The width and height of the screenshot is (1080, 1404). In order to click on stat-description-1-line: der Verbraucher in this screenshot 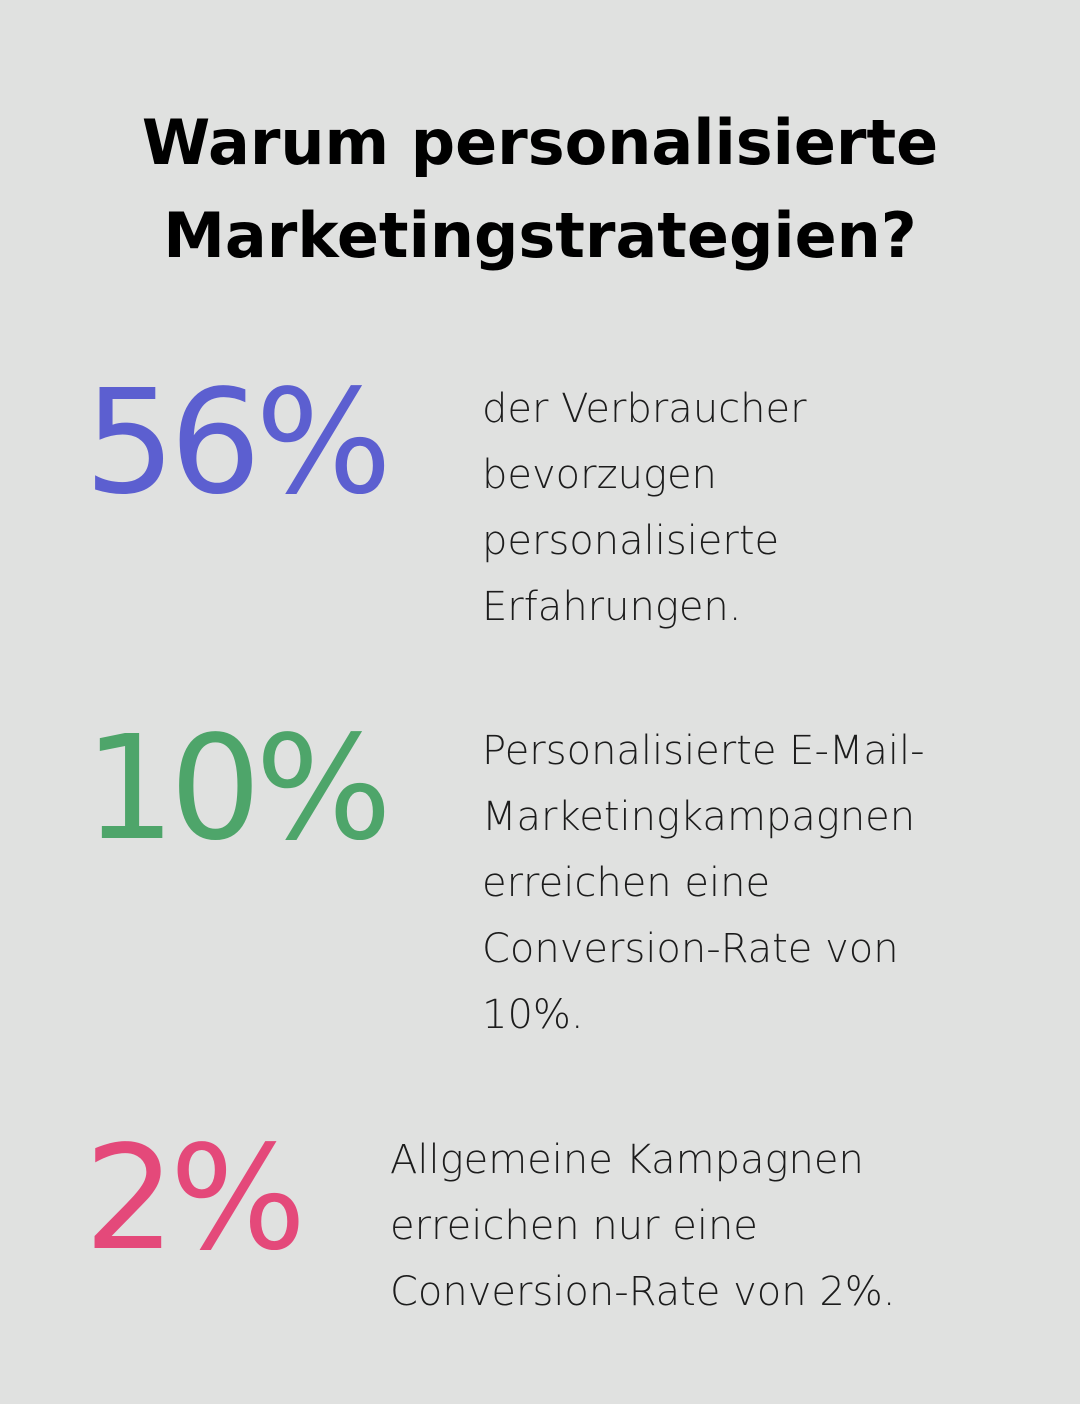, I will do `click(644, 409)`.